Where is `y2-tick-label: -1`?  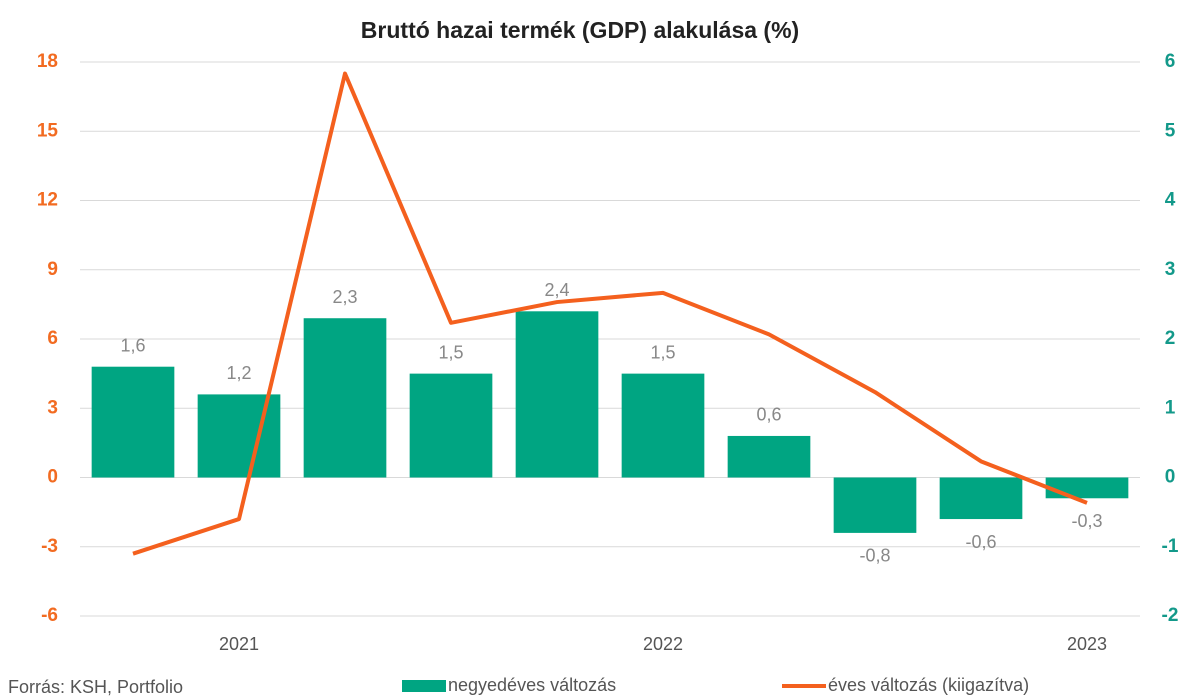
y2-tick-label: -1 is located at coordinates (1170, 546).